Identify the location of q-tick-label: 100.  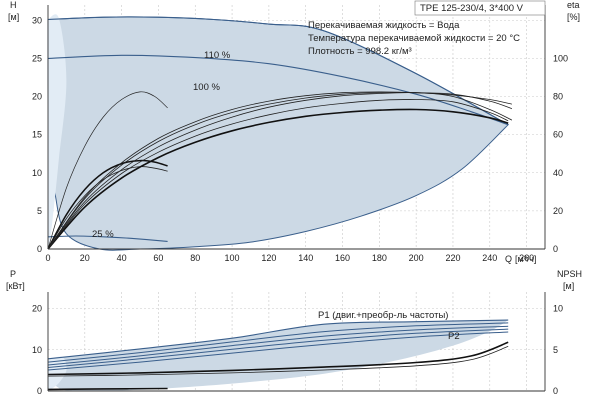
(232, 258).